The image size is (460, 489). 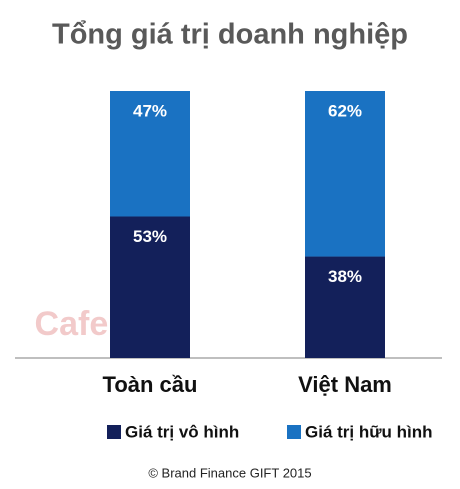 I want to click on x-tick-label: Toàn cầu, so click(x=150, y=384).